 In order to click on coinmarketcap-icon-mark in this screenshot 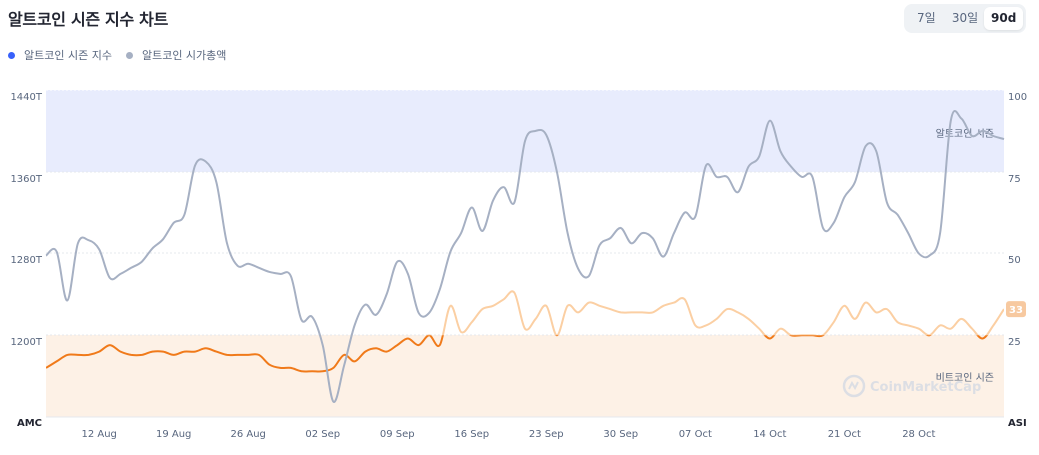, I will do `click(853, 385)`.